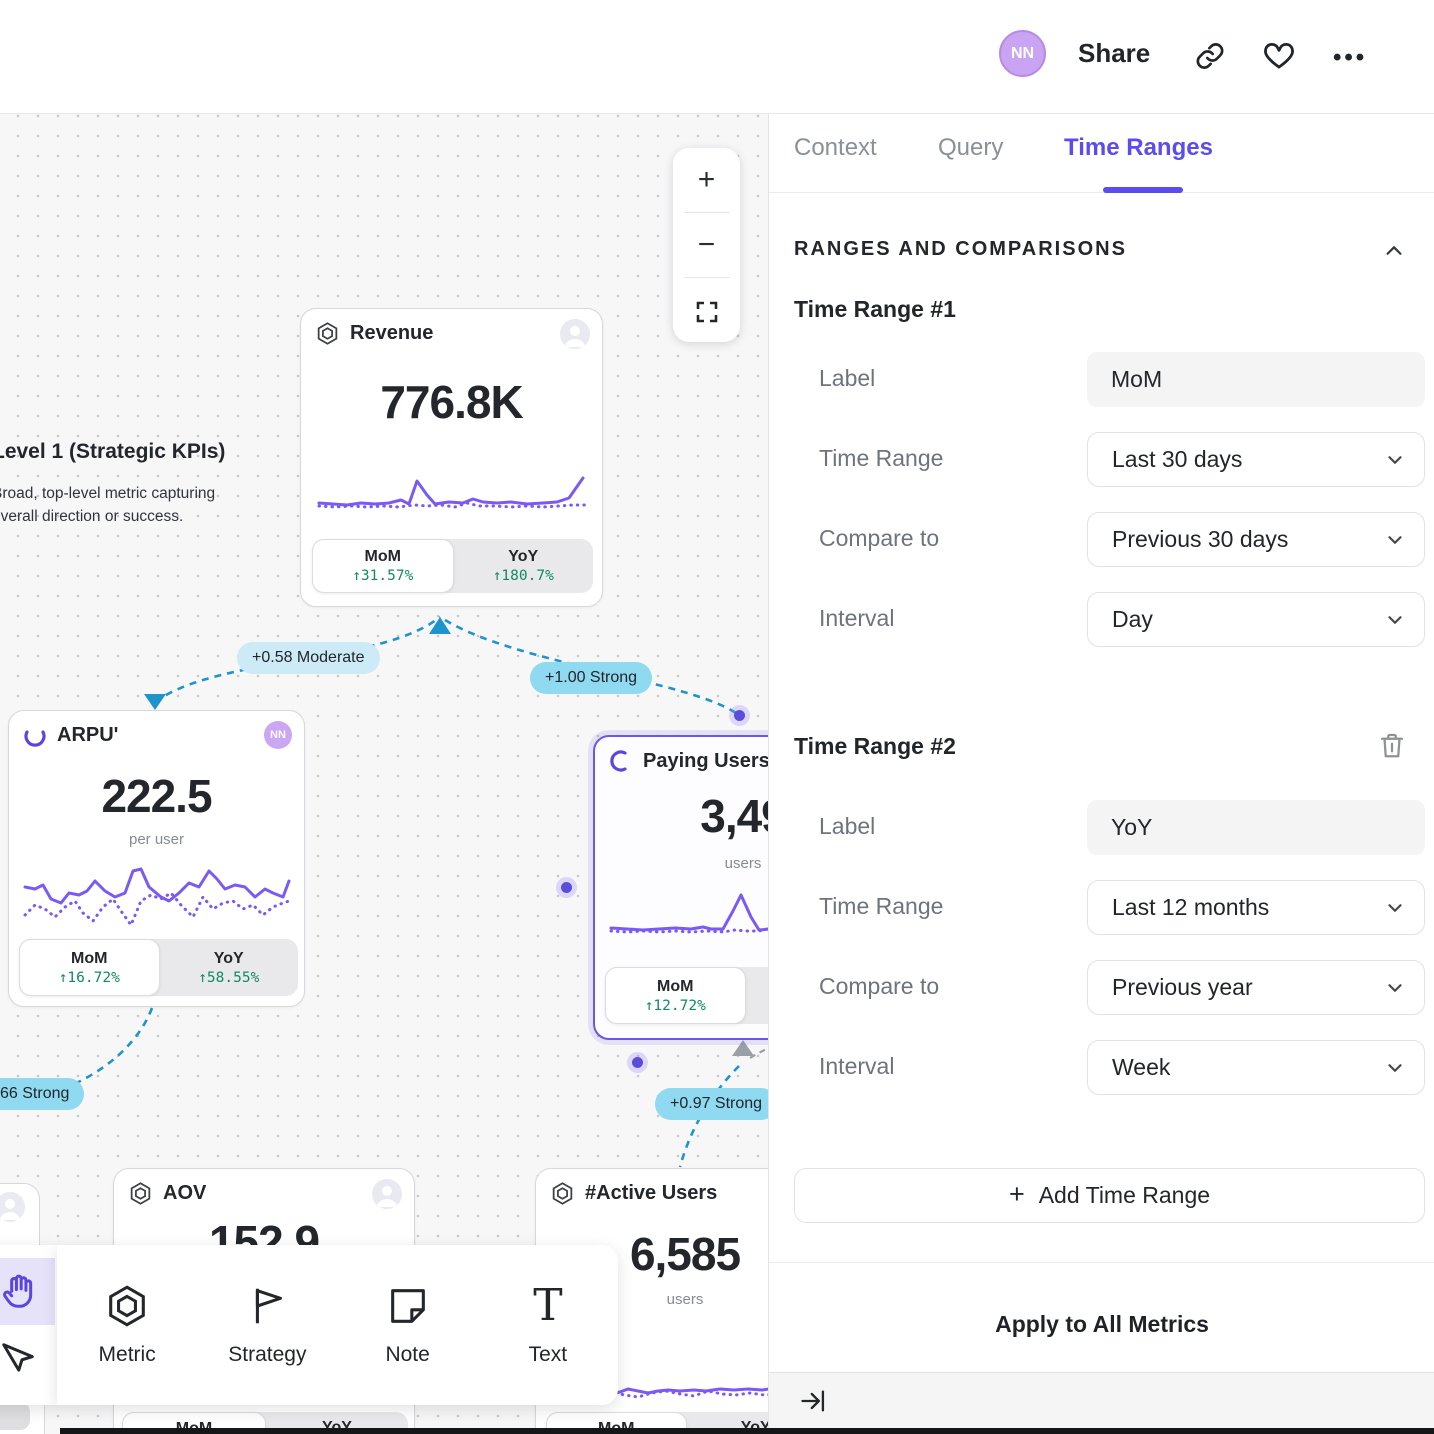 The width and height of the screenshot is (1434, 1434). What do you see at coordinates (383, 566) in the screenshot?
I see `toggle-mom: MoM ↑31.57%` at bounding box center [383, 566].